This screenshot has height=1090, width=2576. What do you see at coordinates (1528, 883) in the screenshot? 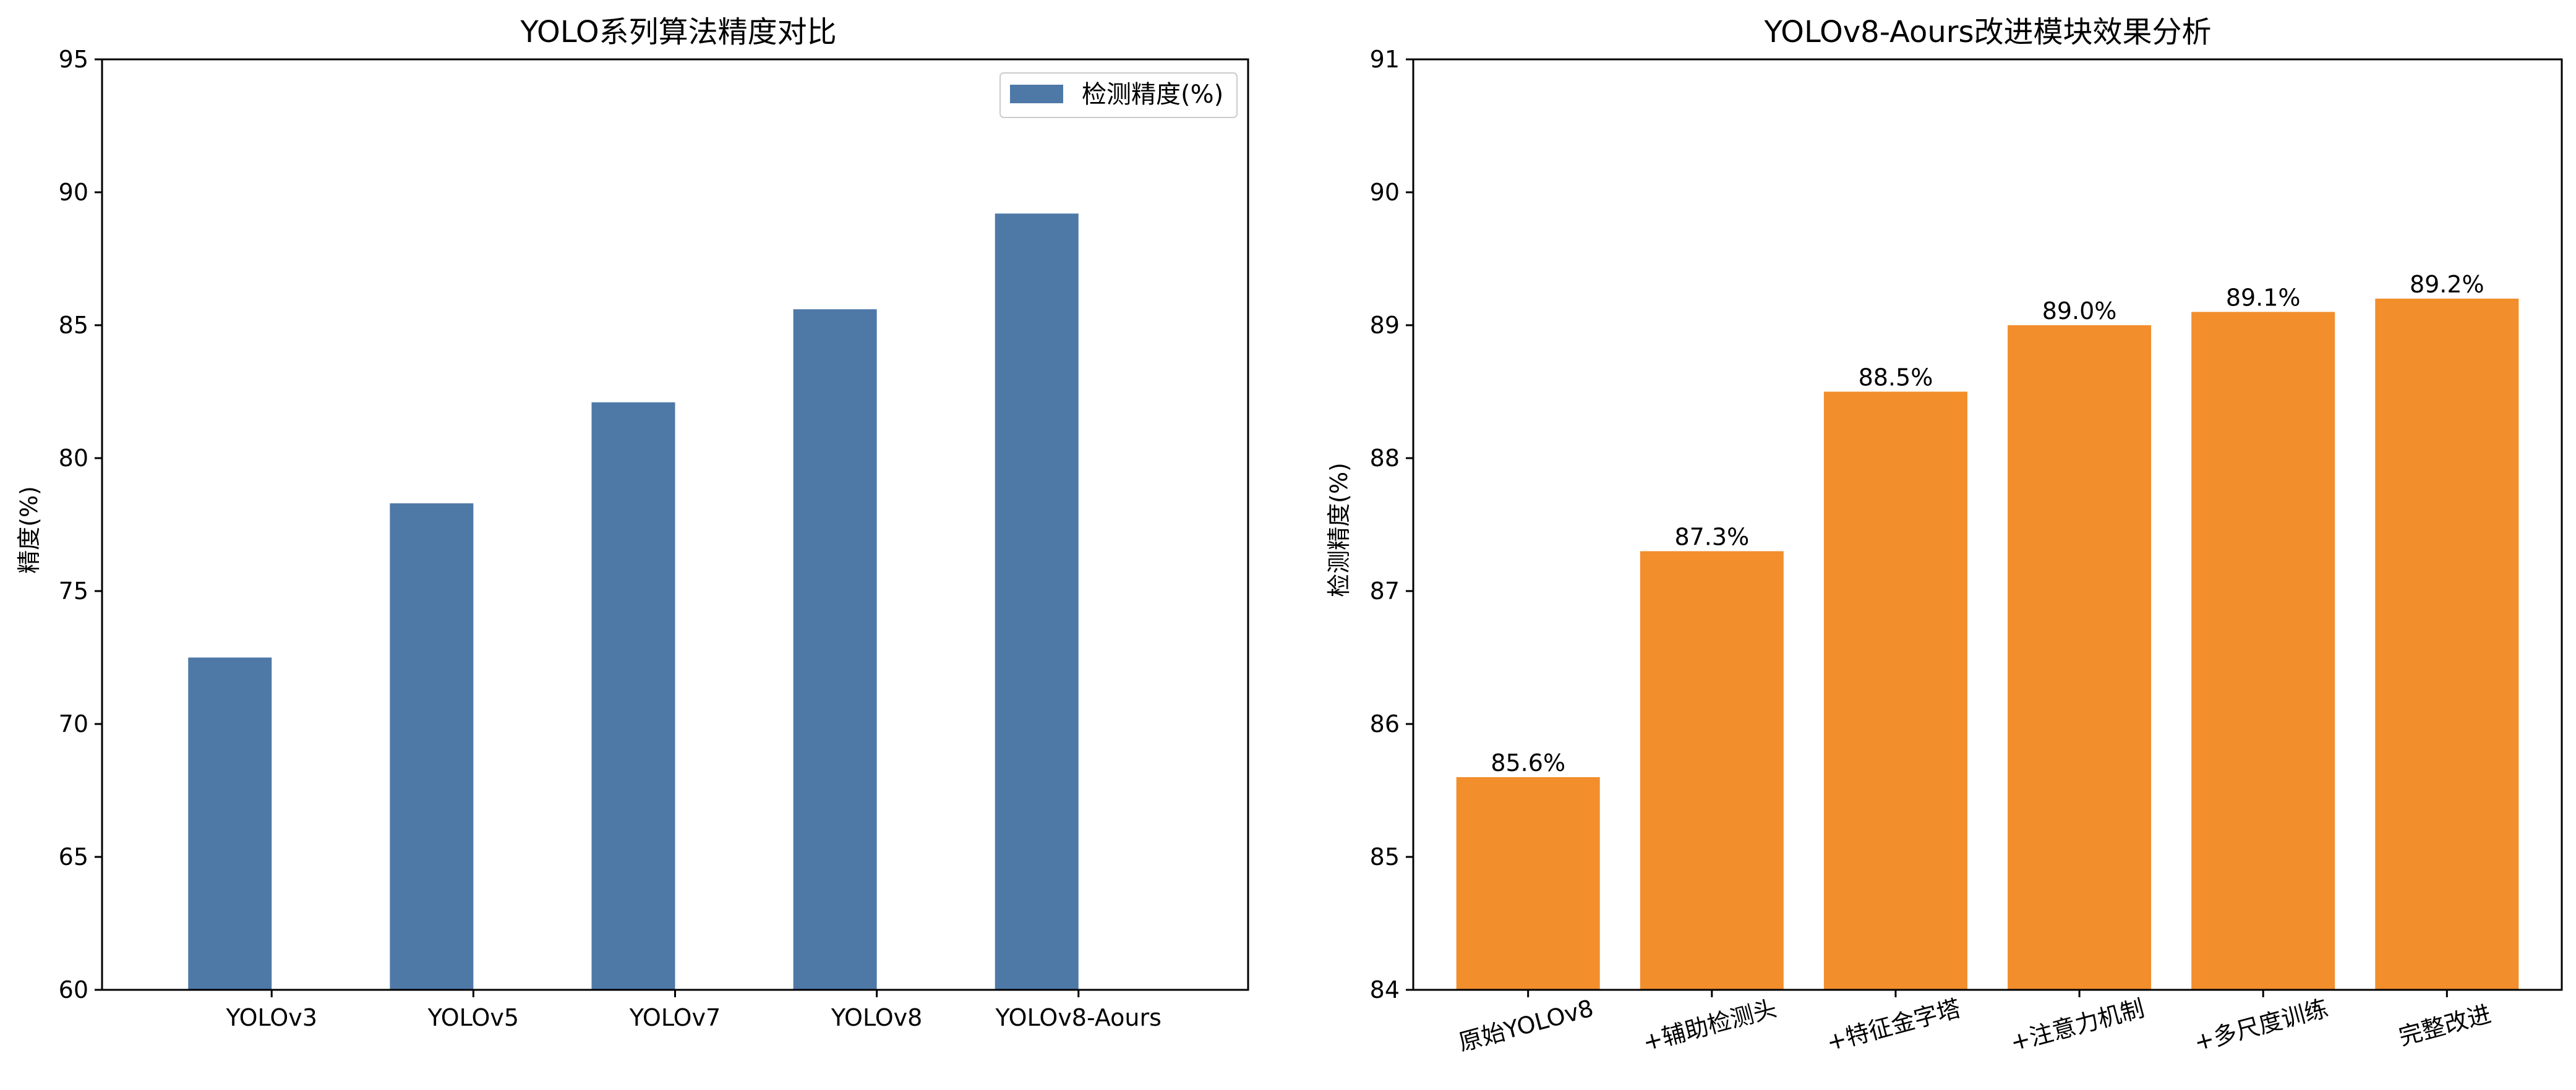
I see `bar-原始YOLOv8` at bounding box center [1528, 883].